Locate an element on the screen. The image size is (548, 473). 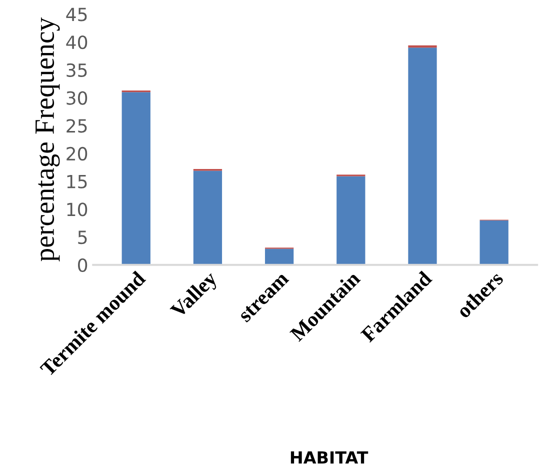
y-tick-label: 5 is located at coordinates (82, 237).